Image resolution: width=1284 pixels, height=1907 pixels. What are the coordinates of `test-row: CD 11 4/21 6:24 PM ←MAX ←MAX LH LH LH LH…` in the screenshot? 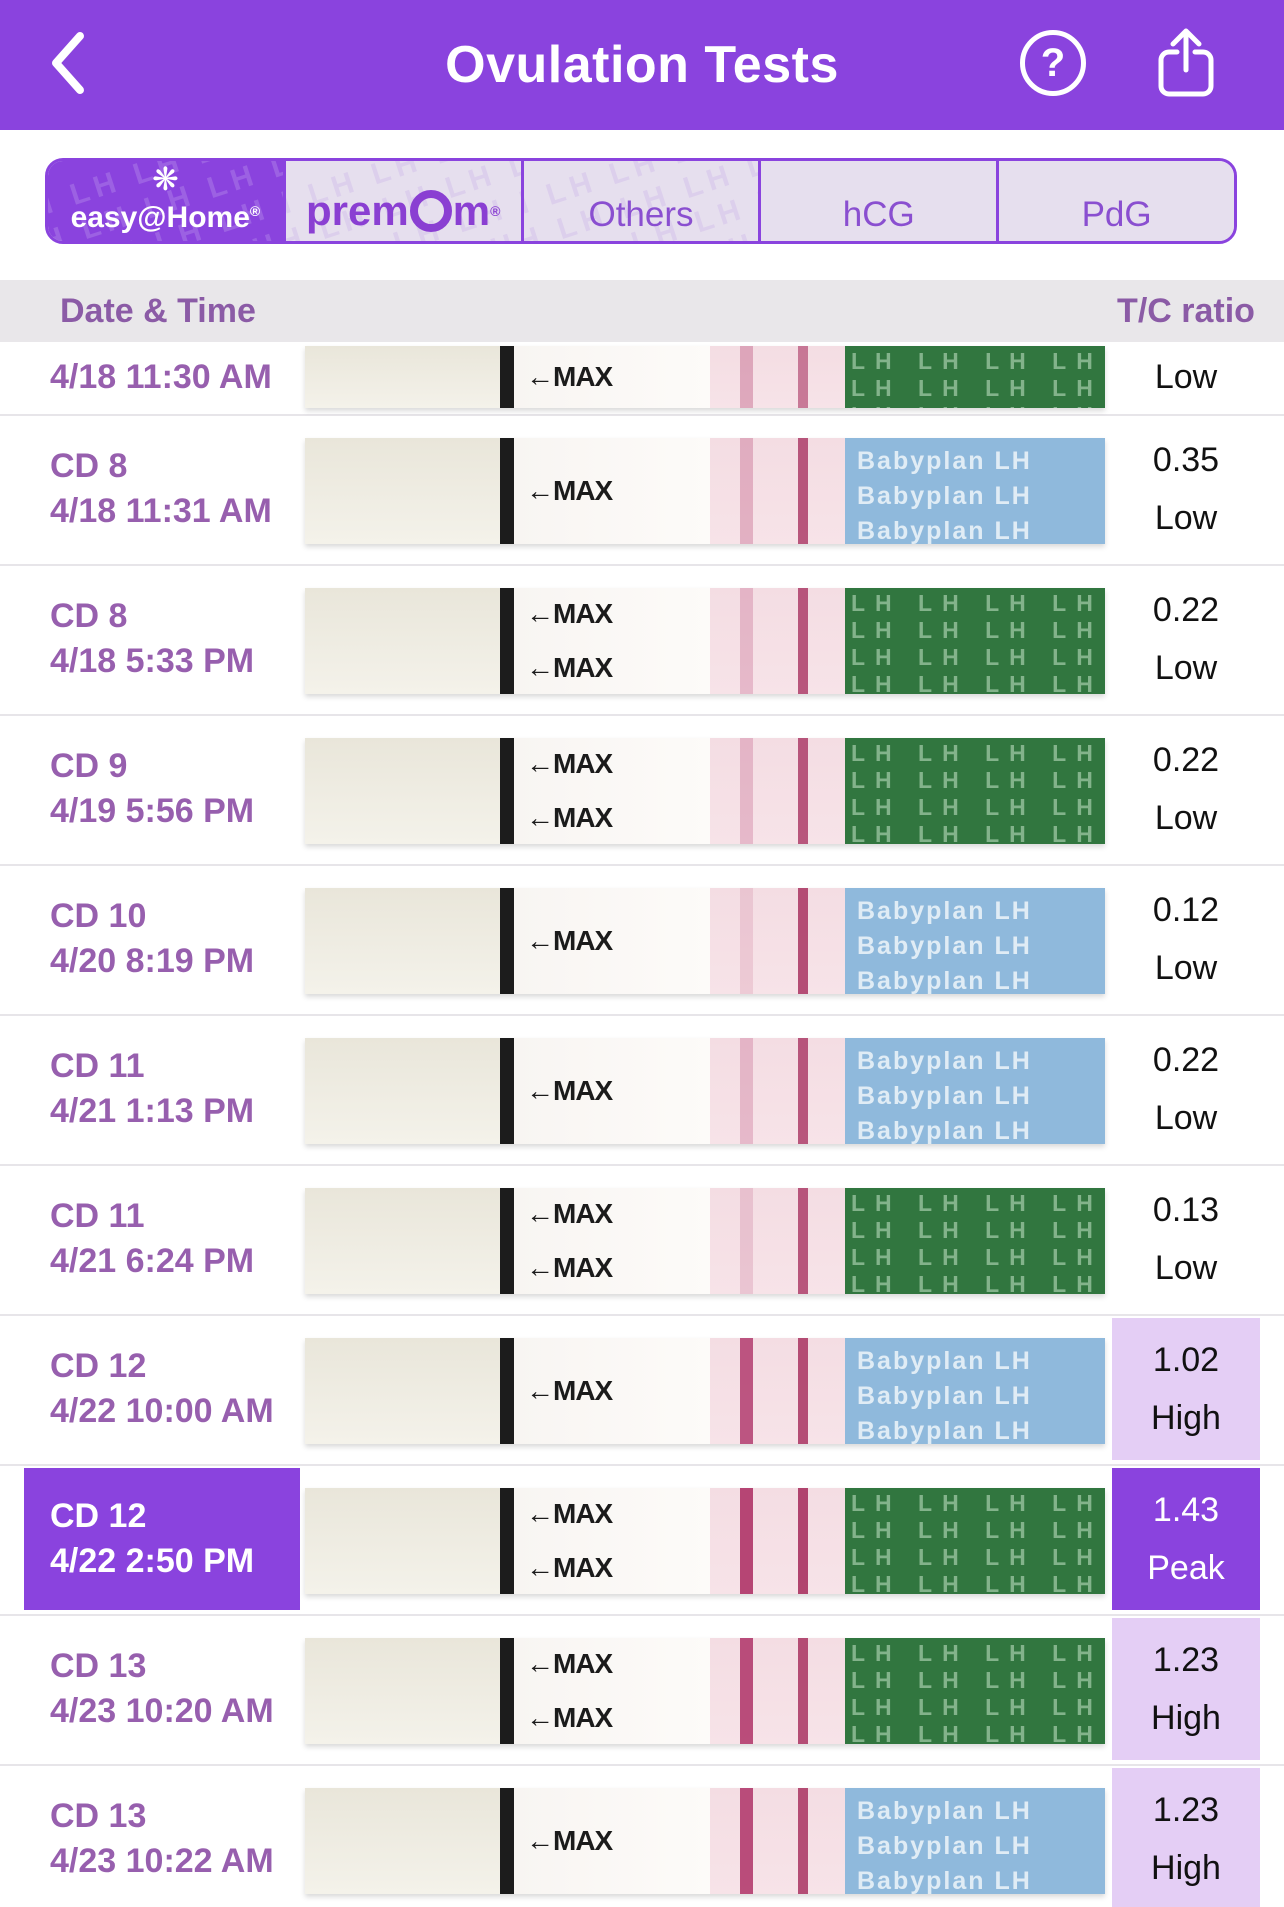 It's located at (642, 1241).